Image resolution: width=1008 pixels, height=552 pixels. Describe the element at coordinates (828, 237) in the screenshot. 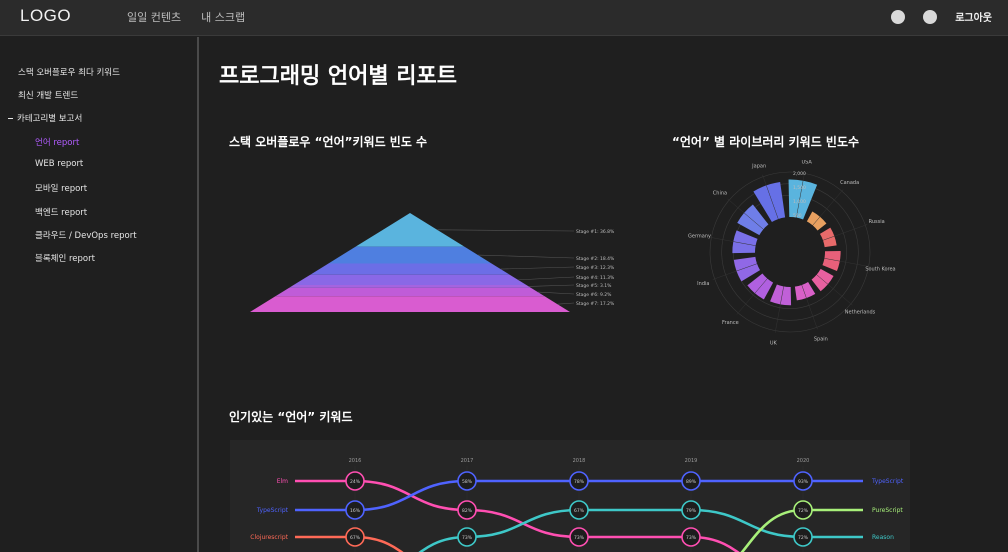

I see `radial-bar-russia` at that location.